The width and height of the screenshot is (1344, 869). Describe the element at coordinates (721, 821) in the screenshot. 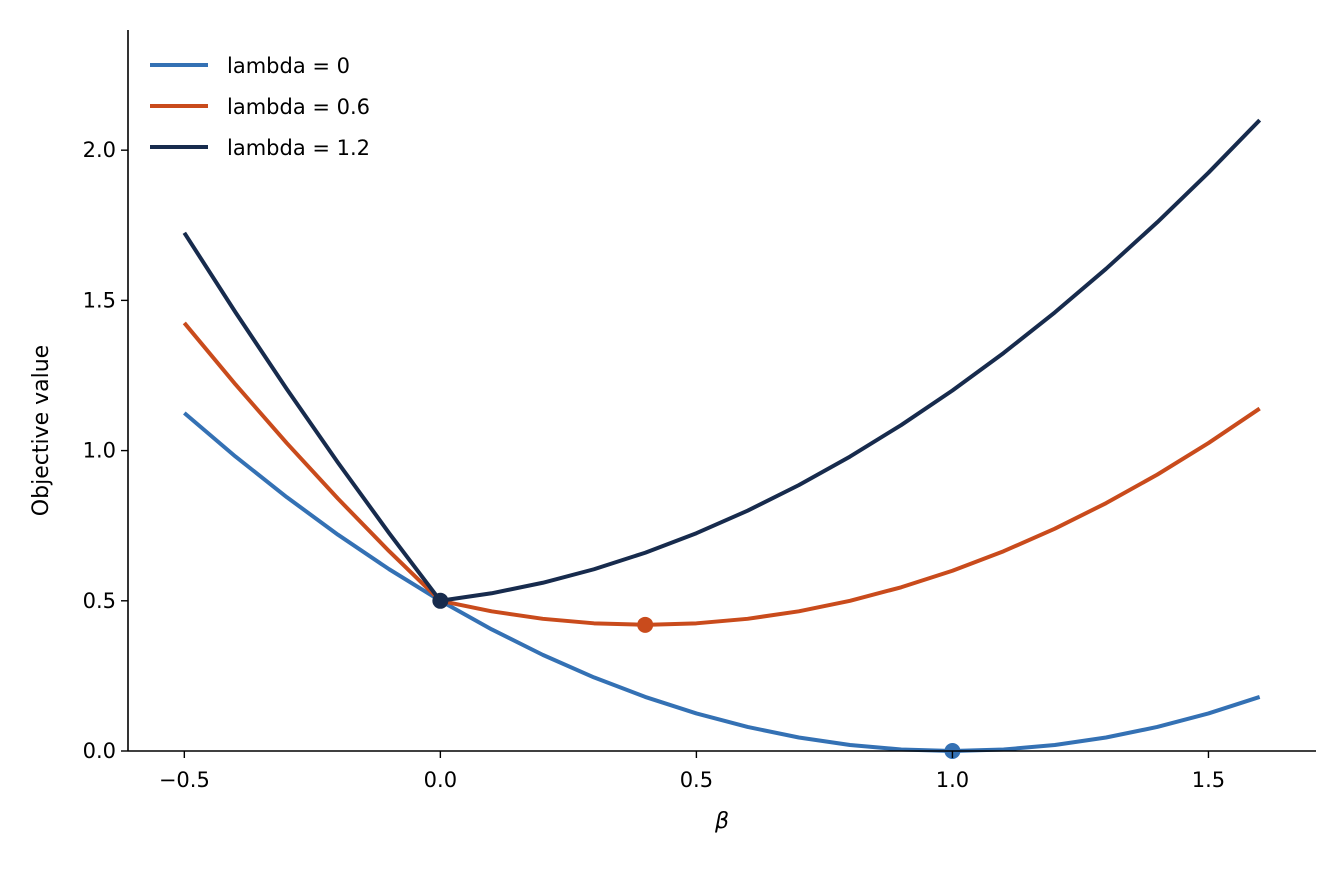

I see `x-axis-title: β` at that location.